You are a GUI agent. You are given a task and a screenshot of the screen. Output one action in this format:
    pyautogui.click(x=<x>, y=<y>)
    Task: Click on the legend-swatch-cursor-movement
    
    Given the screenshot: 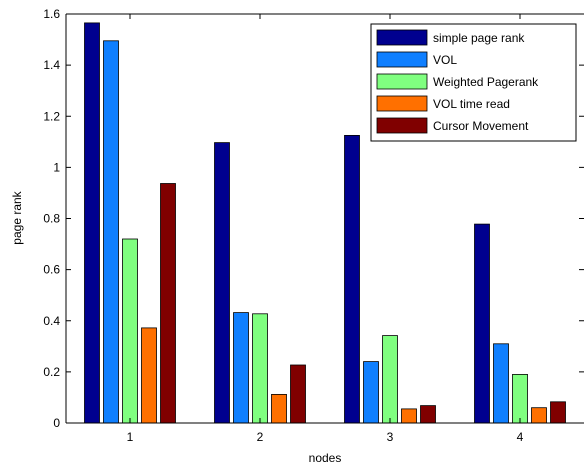 What is the action you would take?
    pyautogui.click(x=402, y=125)
    